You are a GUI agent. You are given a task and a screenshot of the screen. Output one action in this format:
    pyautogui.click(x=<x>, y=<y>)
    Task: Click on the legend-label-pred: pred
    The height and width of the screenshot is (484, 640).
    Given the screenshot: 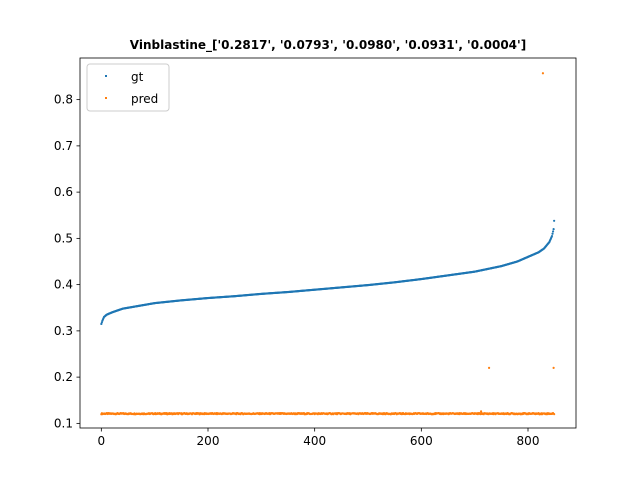 What is the action you would take?
    pyautogui.click(x=144, y=99)
    